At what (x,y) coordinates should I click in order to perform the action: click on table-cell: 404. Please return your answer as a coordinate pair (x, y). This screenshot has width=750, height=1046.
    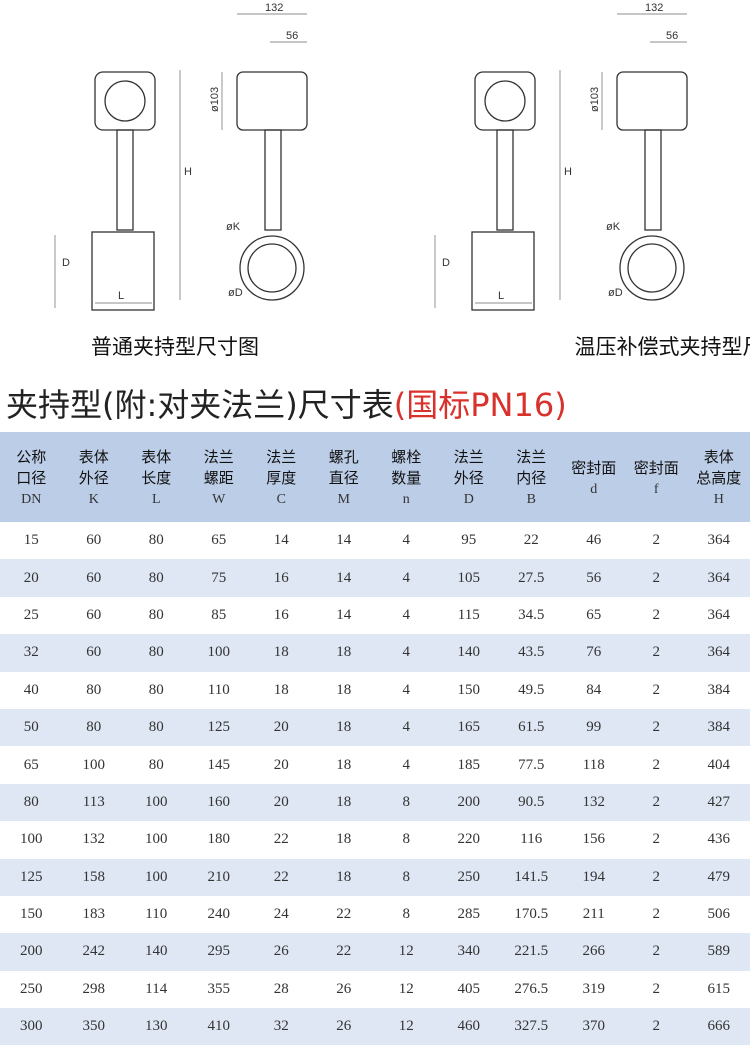
    Looking at the image, I should click on (719, 764).